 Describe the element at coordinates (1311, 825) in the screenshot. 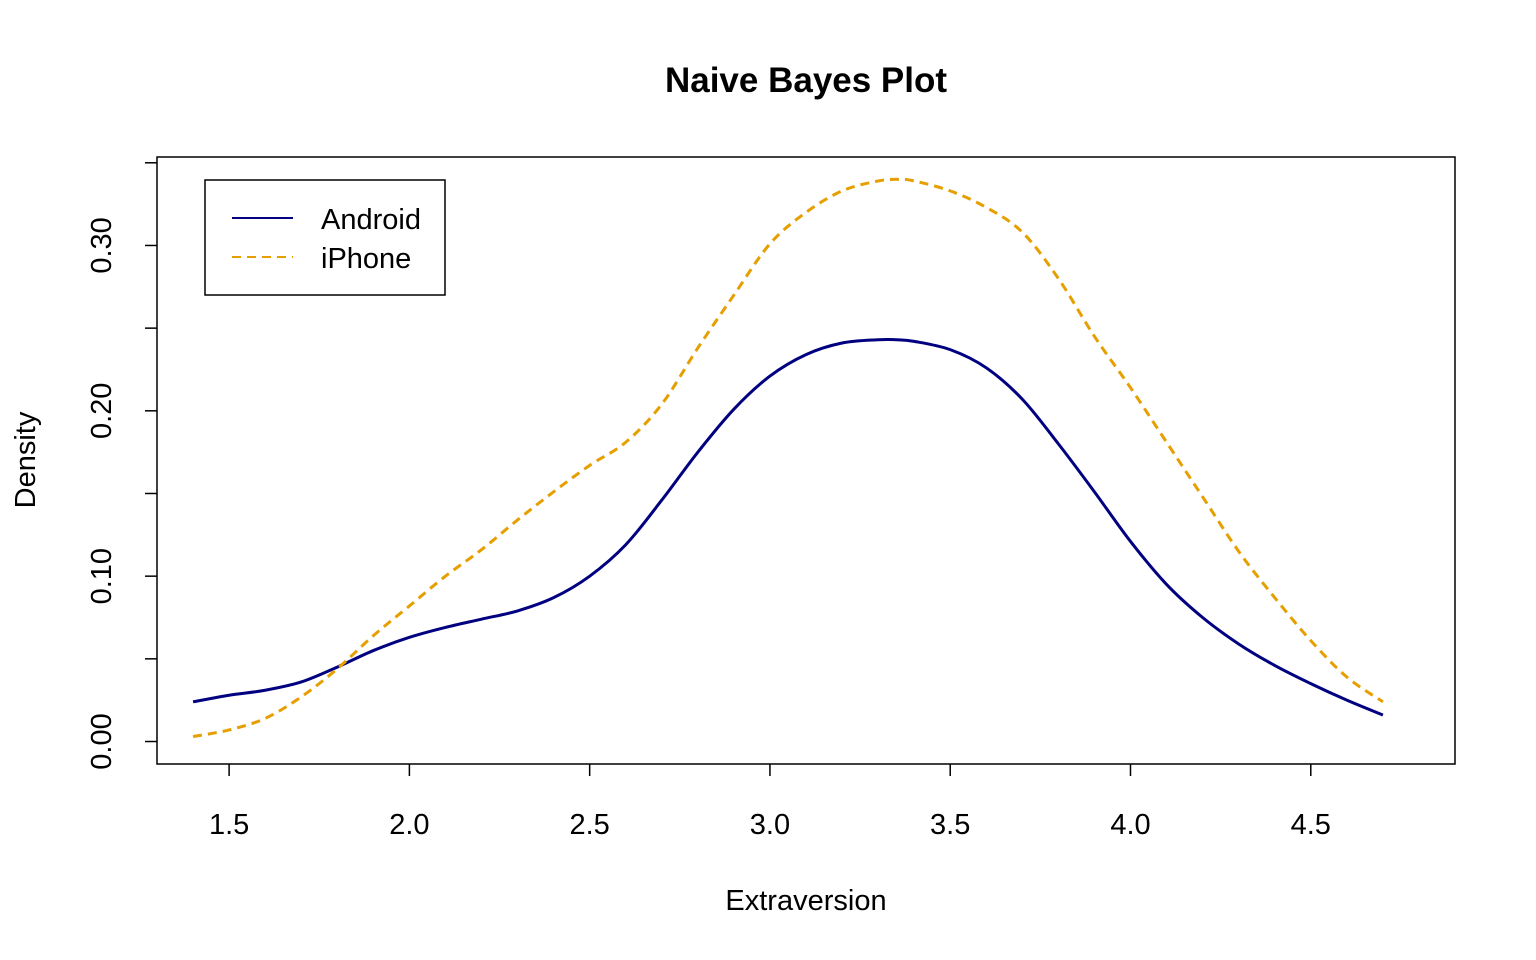

I see `x-tick-label: 4.5` at that location.